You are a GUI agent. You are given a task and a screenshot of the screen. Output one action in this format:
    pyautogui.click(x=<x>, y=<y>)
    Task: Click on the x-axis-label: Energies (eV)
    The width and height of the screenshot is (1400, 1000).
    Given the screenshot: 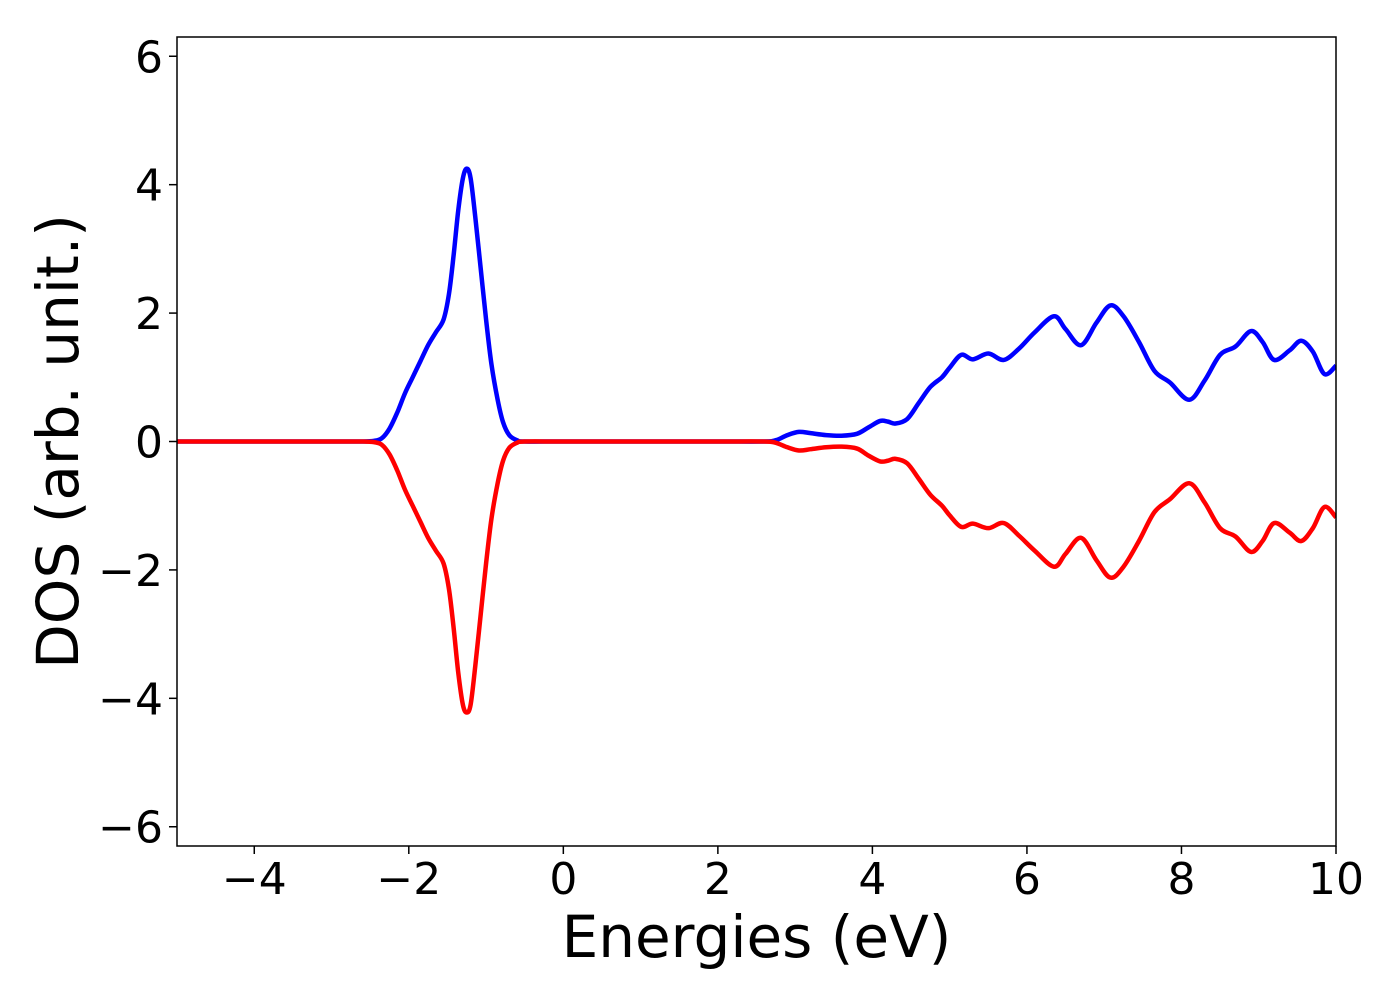 What is the action you would take?
    pyautogui.click(x=757, y=937)
    